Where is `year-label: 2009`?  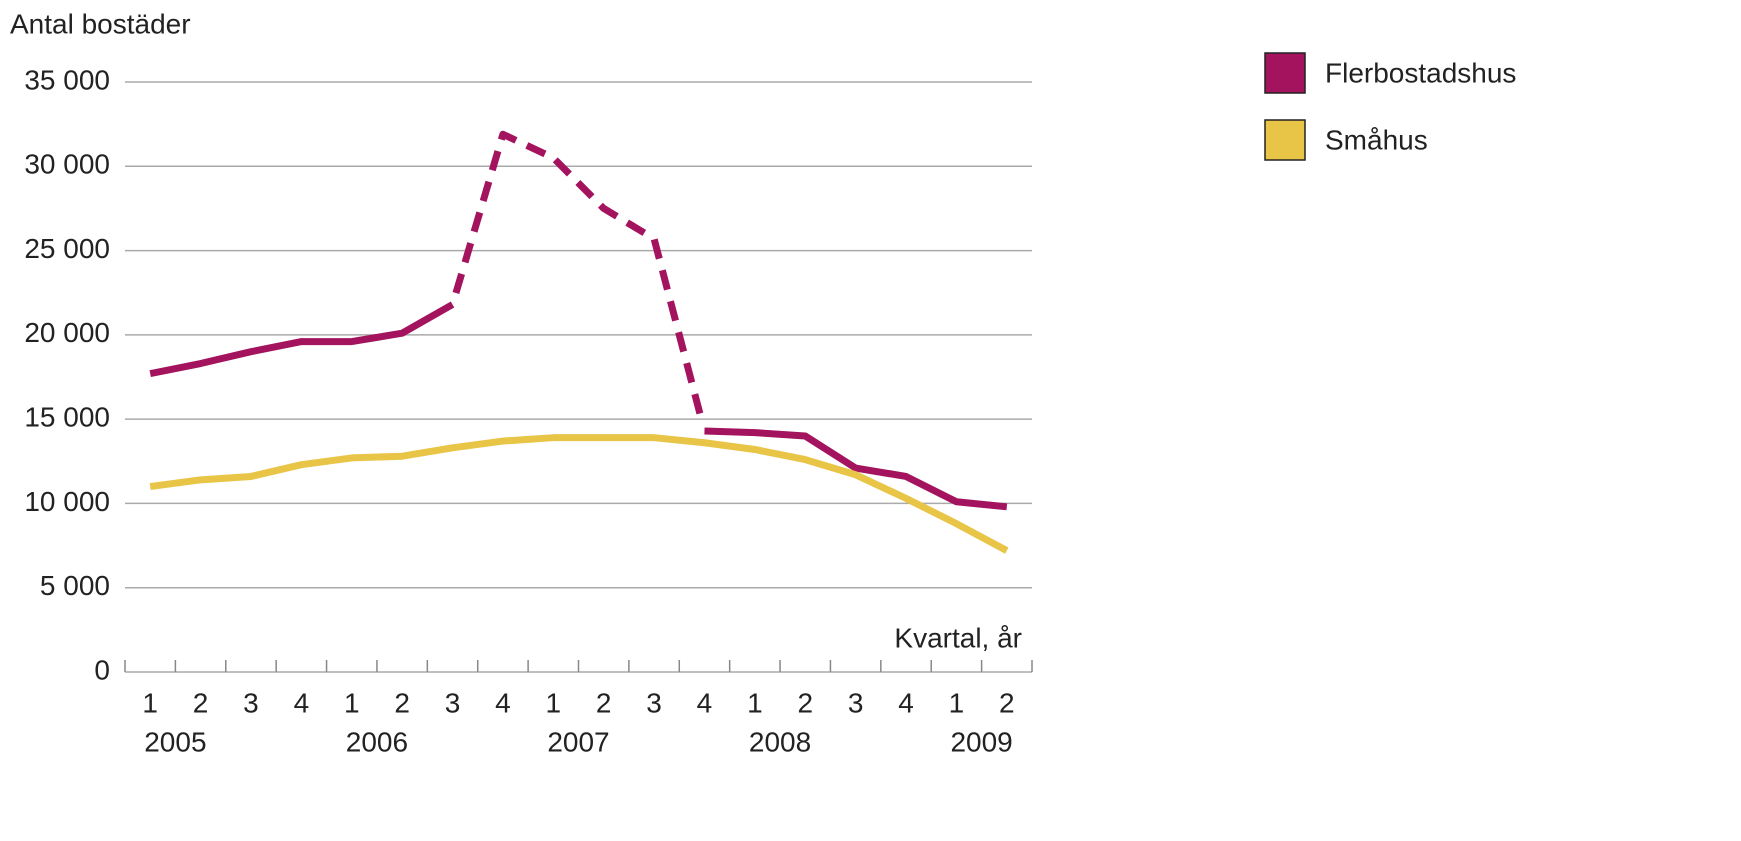
year-label: 2009 is located at coordinates (981, 741).